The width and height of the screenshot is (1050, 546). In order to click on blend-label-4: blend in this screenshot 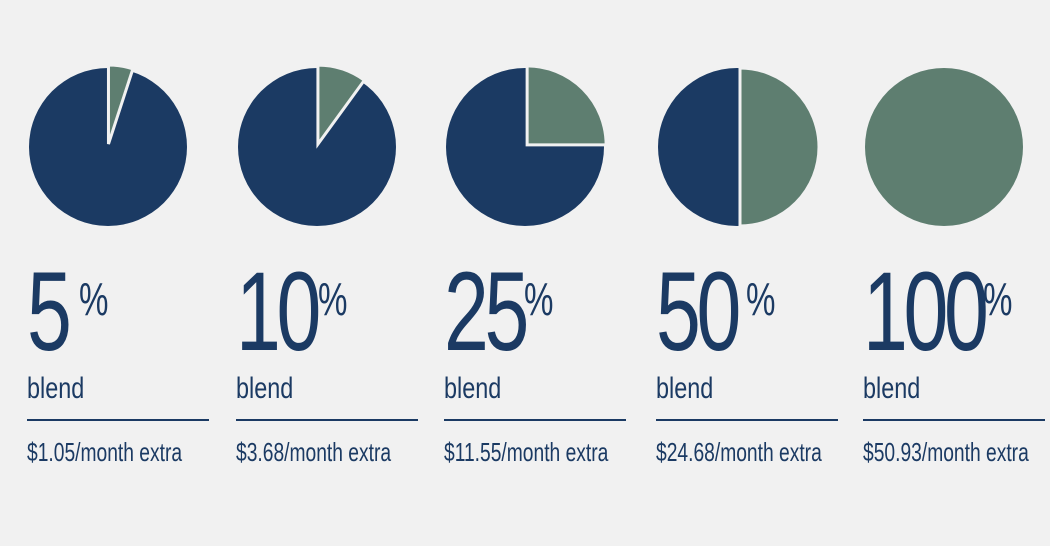, I will do `click(892, 388)`.